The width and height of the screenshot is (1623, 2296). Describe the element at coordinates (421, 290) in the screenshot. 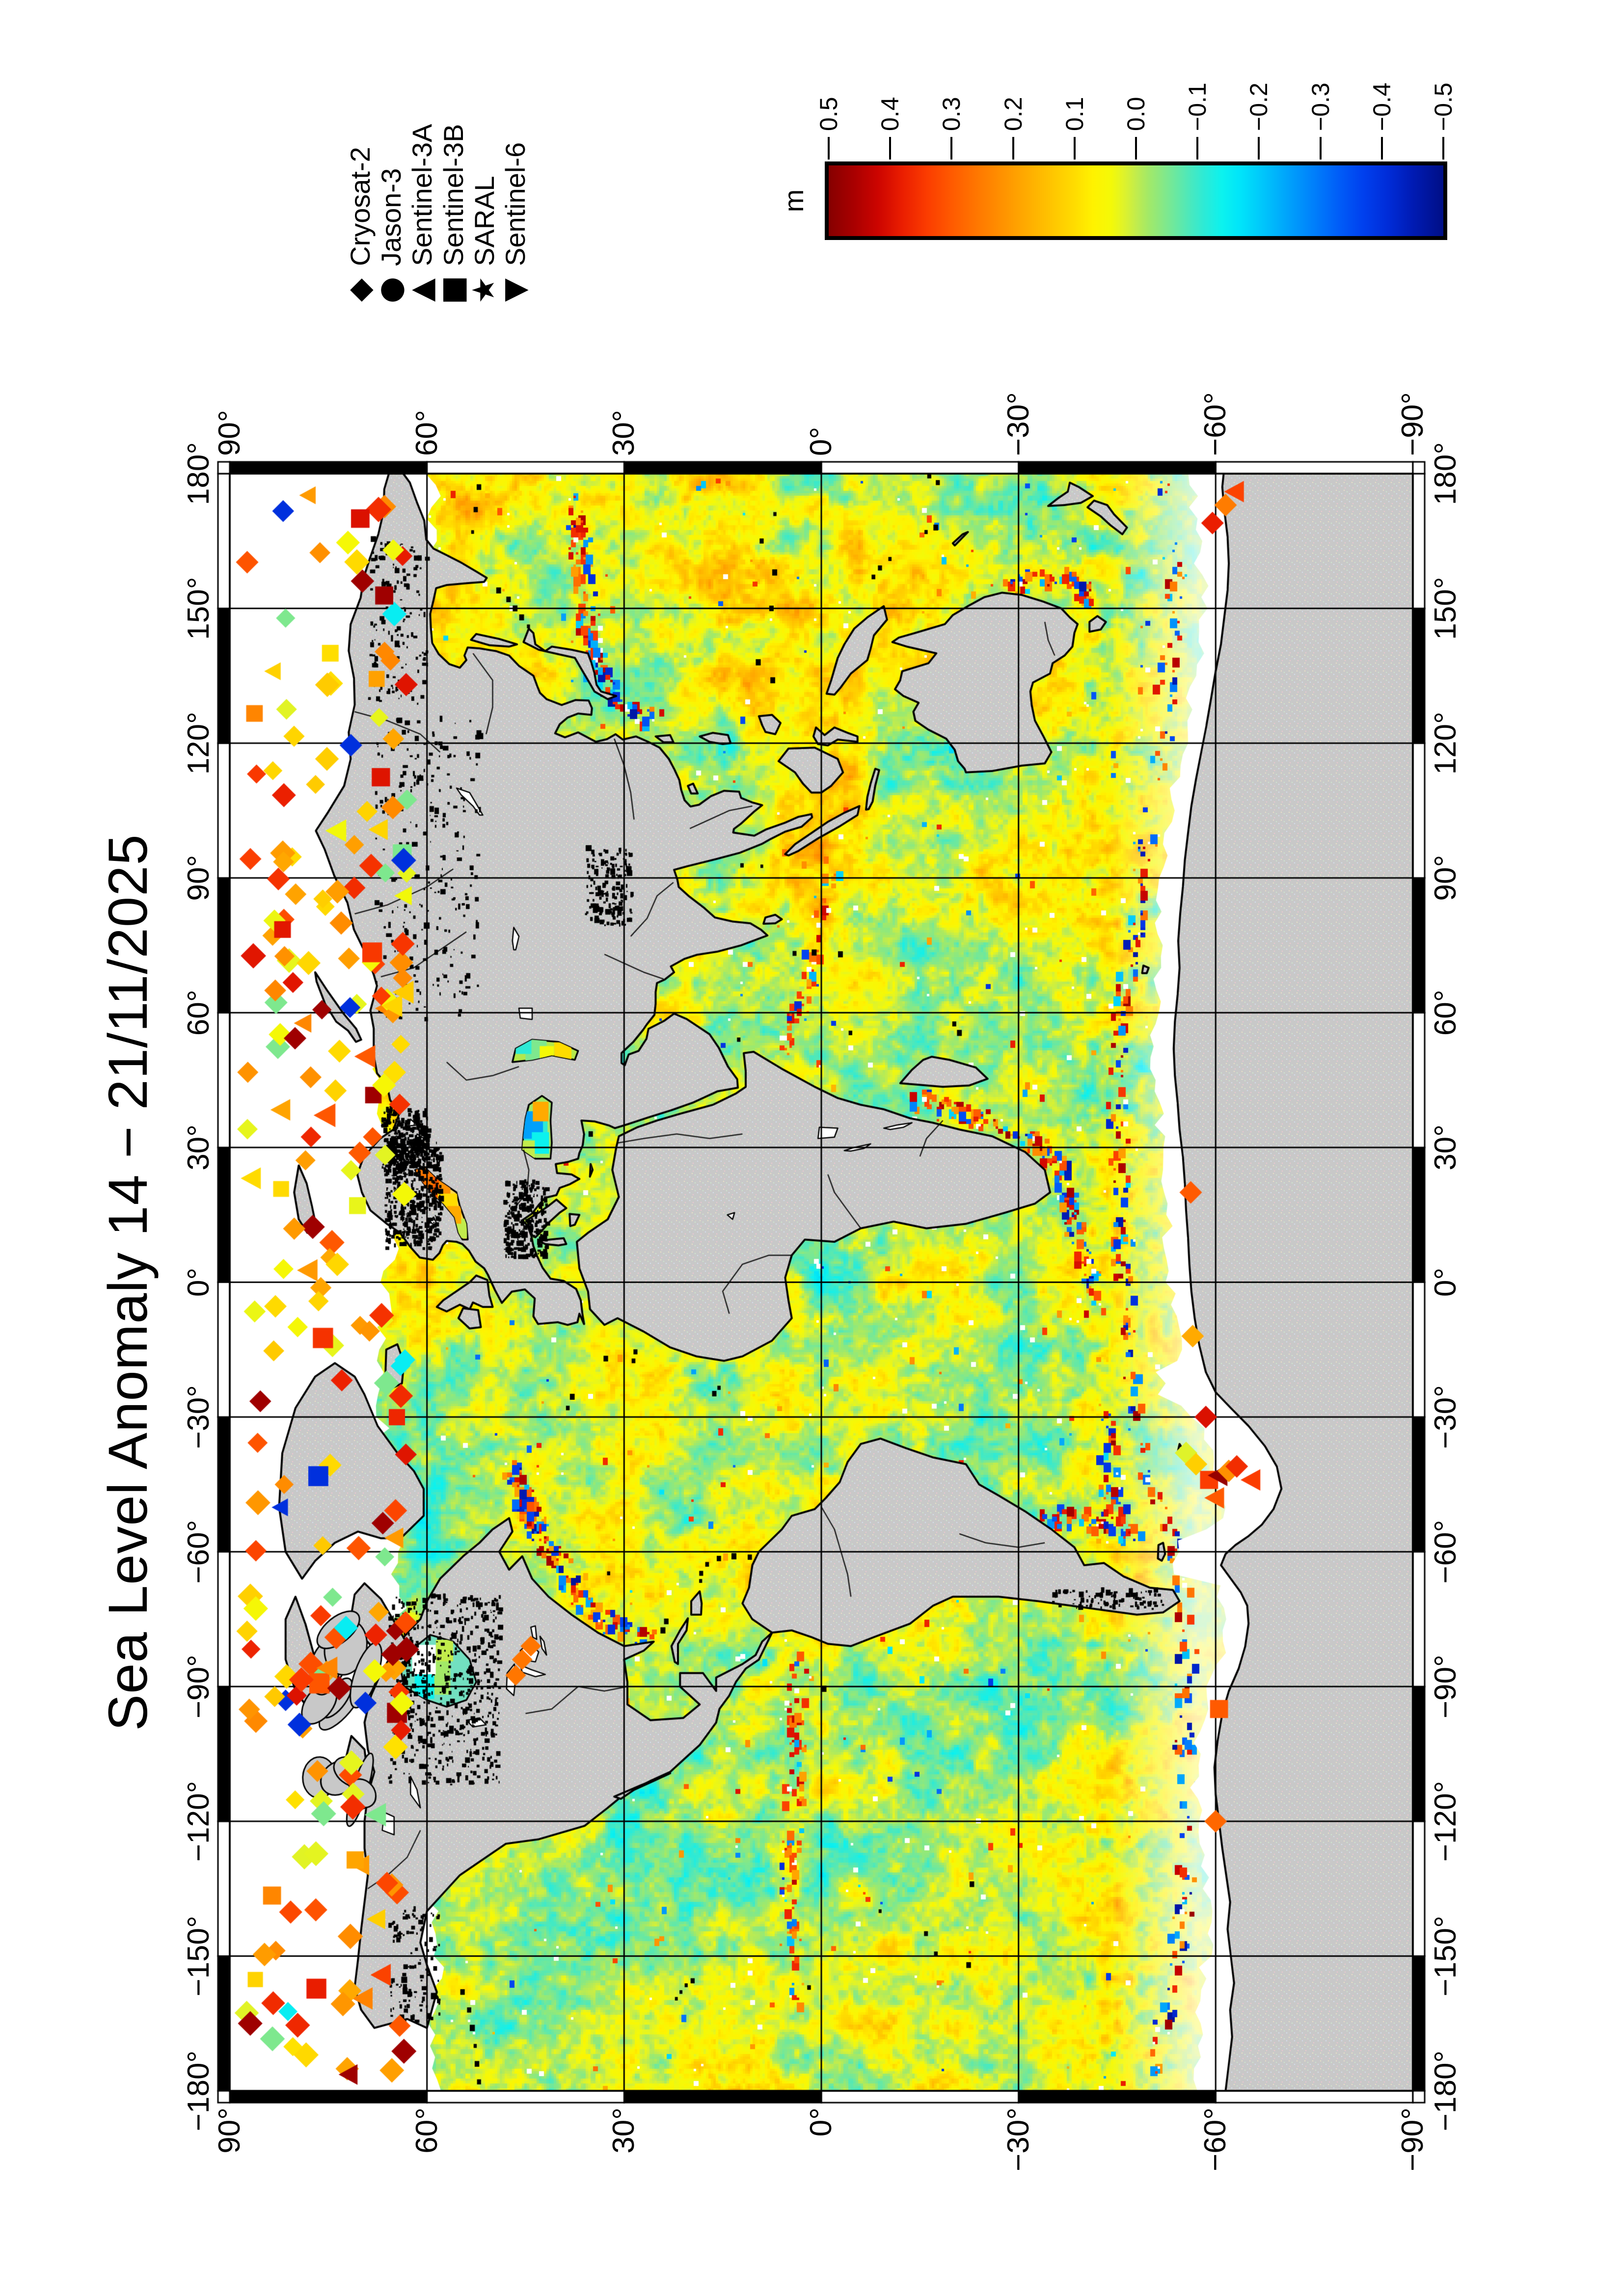

I see `triangle-up-icon: ▲` at that location.